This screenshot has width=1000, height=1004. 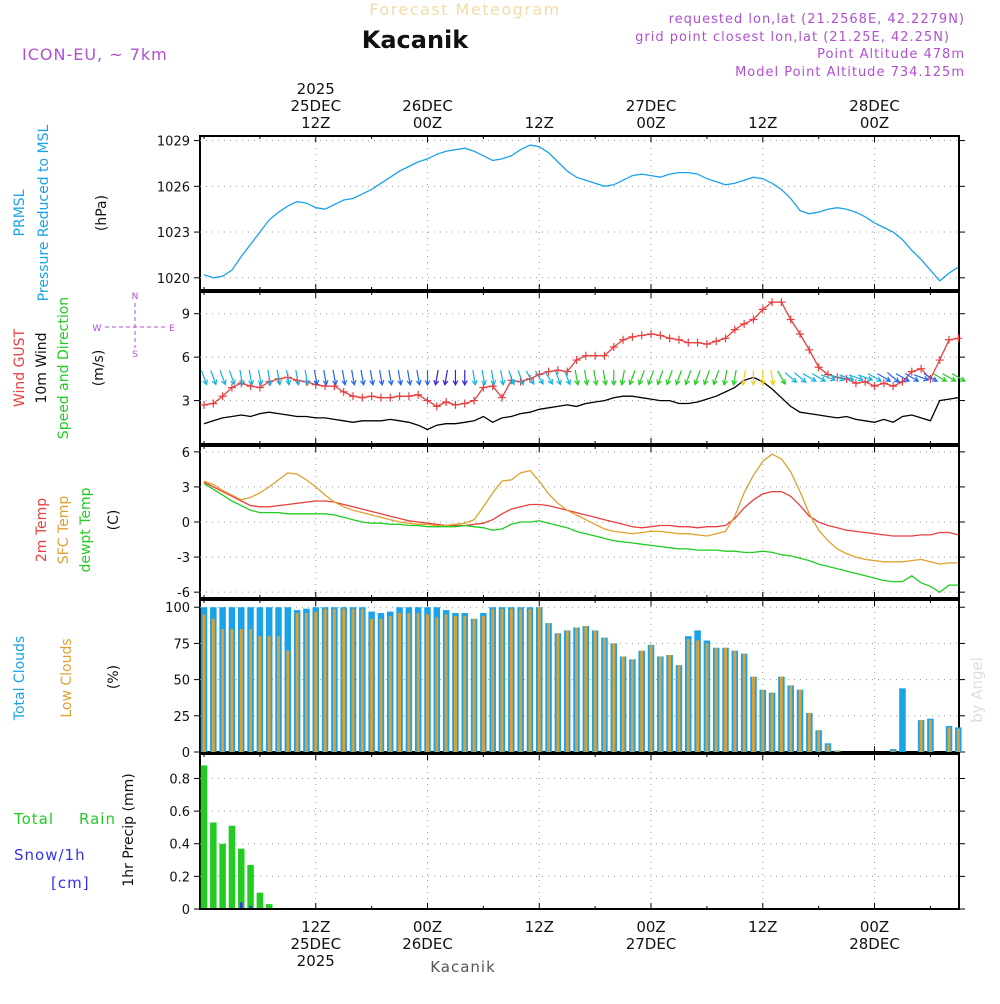 I want to click on panel-frame, so click(x=579, y=368).